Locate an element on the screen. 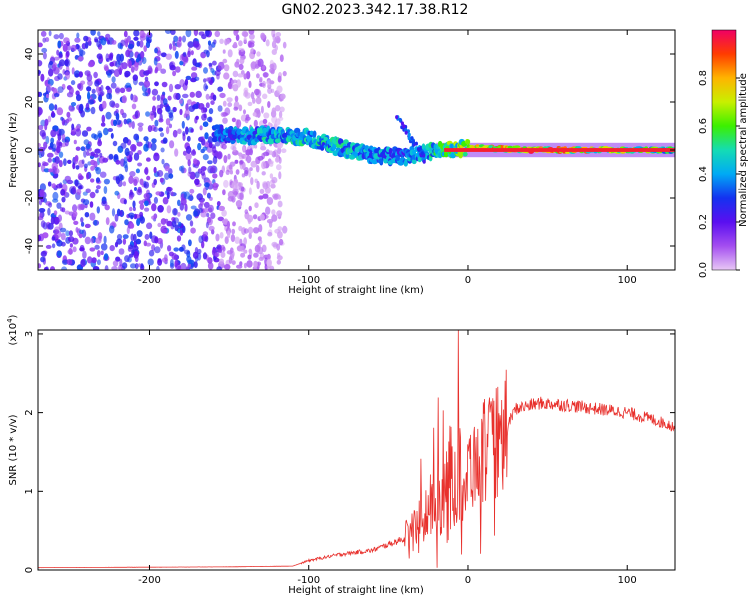 The width and height of the screenshot is (750, 600). snr-x-axis-label: Height of straight line (km) is located at coordinates (356, 590).